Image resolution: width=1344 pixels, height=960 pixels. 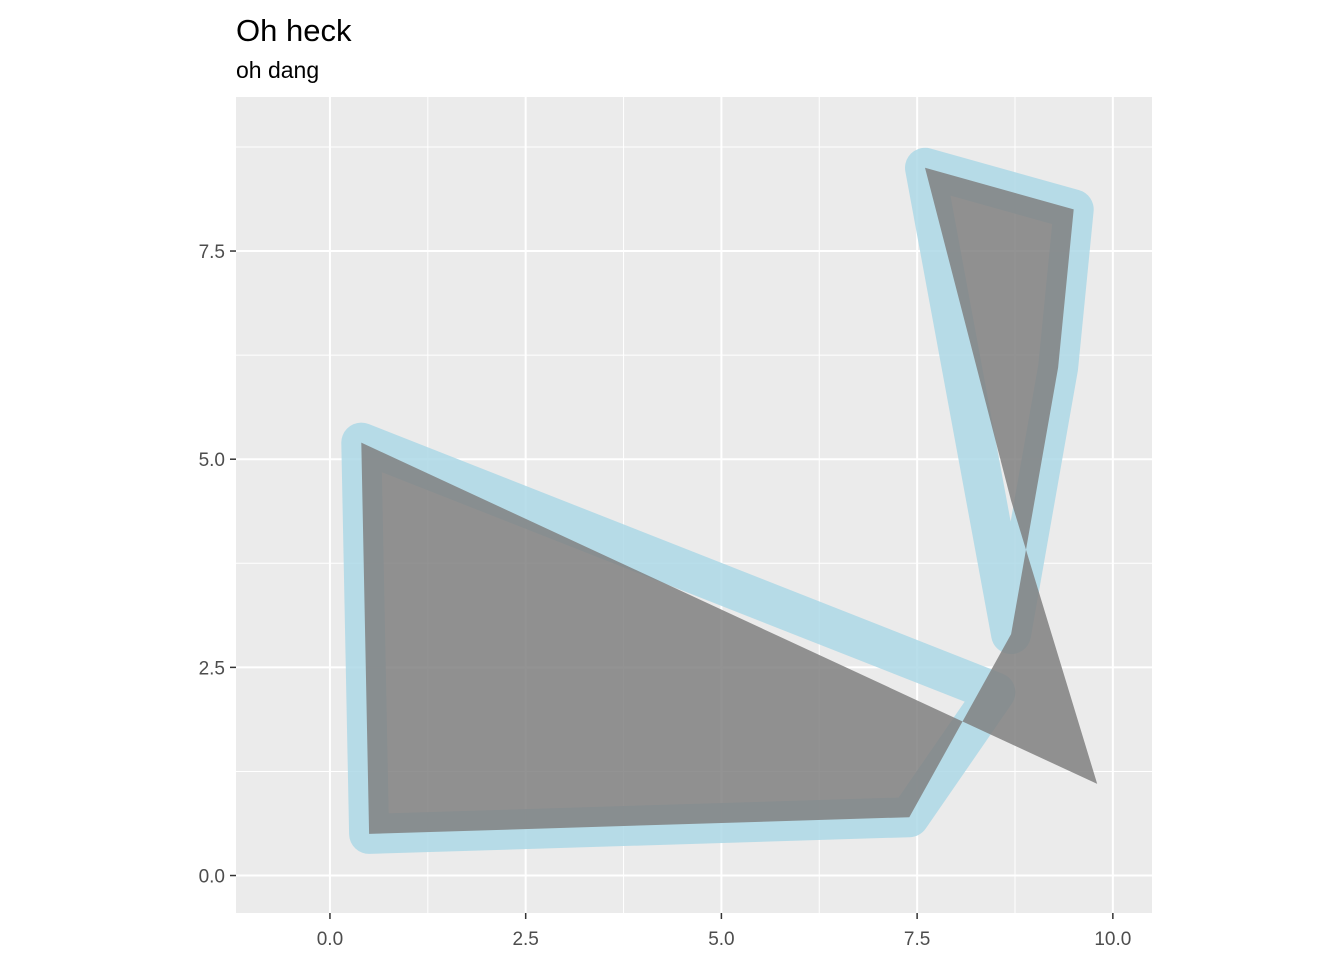 What do you see at coordinates (212, 877) in the screenshot?
I see `y-tick-label: 0.0` at bounding box center [212, 877].